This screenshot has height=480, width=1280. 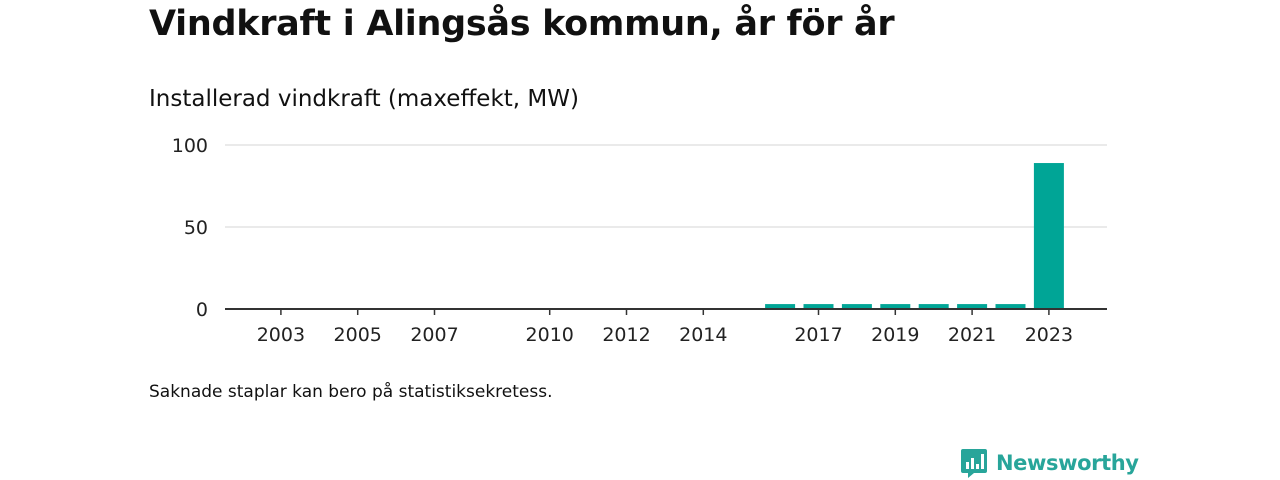 What do you see at coordinates (358, 335) in the screenshot?
I see `x-tick-label: 2005` at bounding box center [358, 335].